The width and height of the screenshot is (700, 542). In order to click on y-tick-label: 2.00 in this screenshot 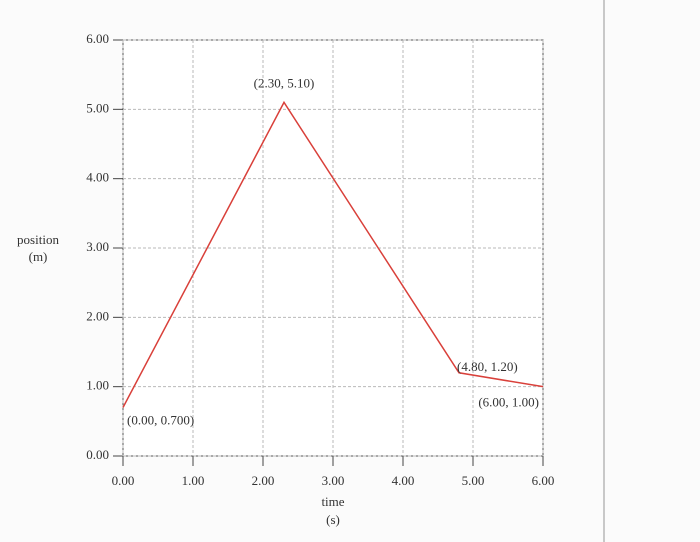, I will do `click(97, 315)`.